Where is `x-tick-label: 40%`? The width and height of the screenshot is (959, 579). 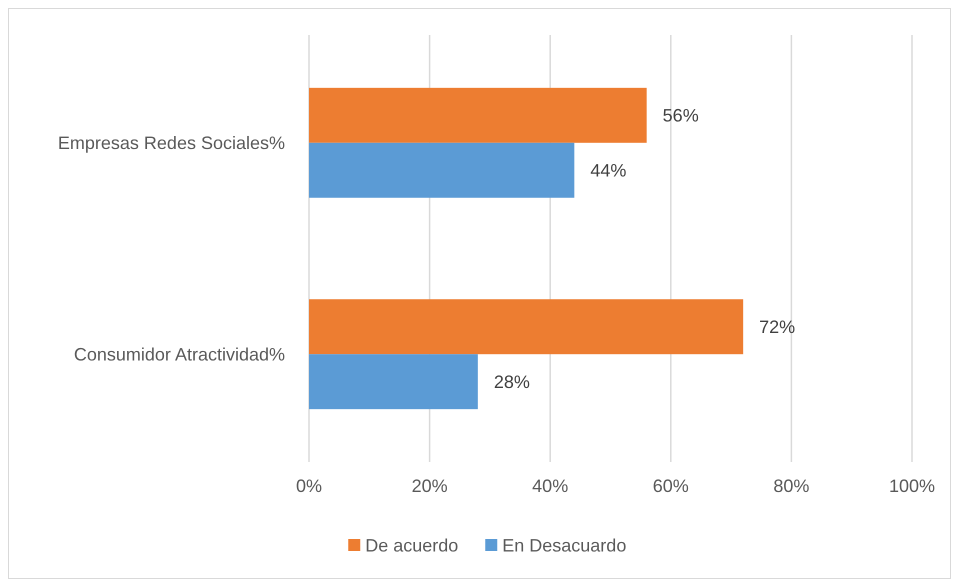
x-tick-label: 40% is located at coordinates (550, 486).